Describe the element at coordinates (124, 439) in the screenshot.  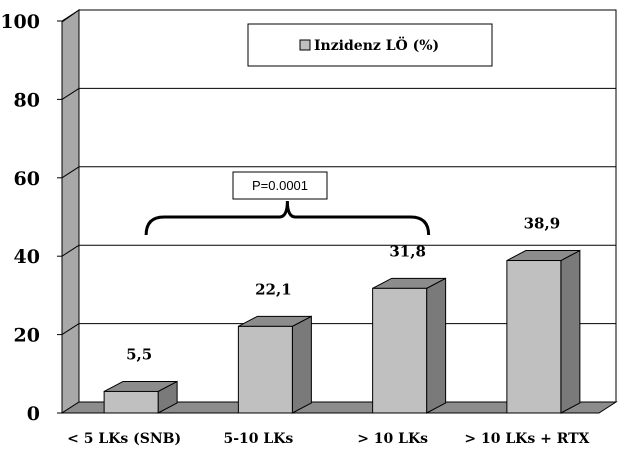
I see `x-tick-label-0: < 5 LKs (SNB)` at that location.